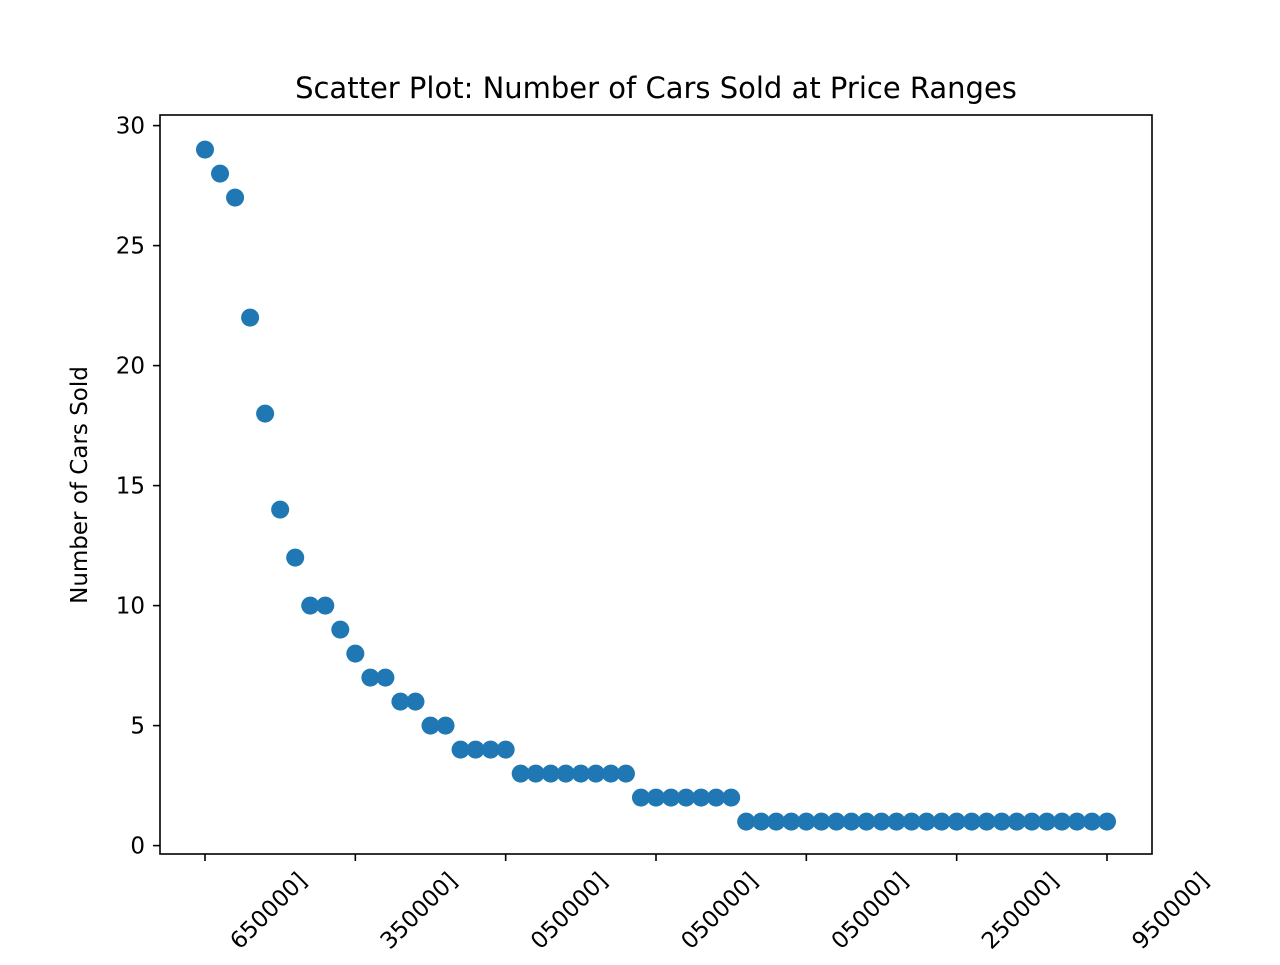 The width and height of the screenshot is (1280, 965). Describe the element at coordinates (130, 487) in the screenshot. I see `y-tick-label: 15` at that location.